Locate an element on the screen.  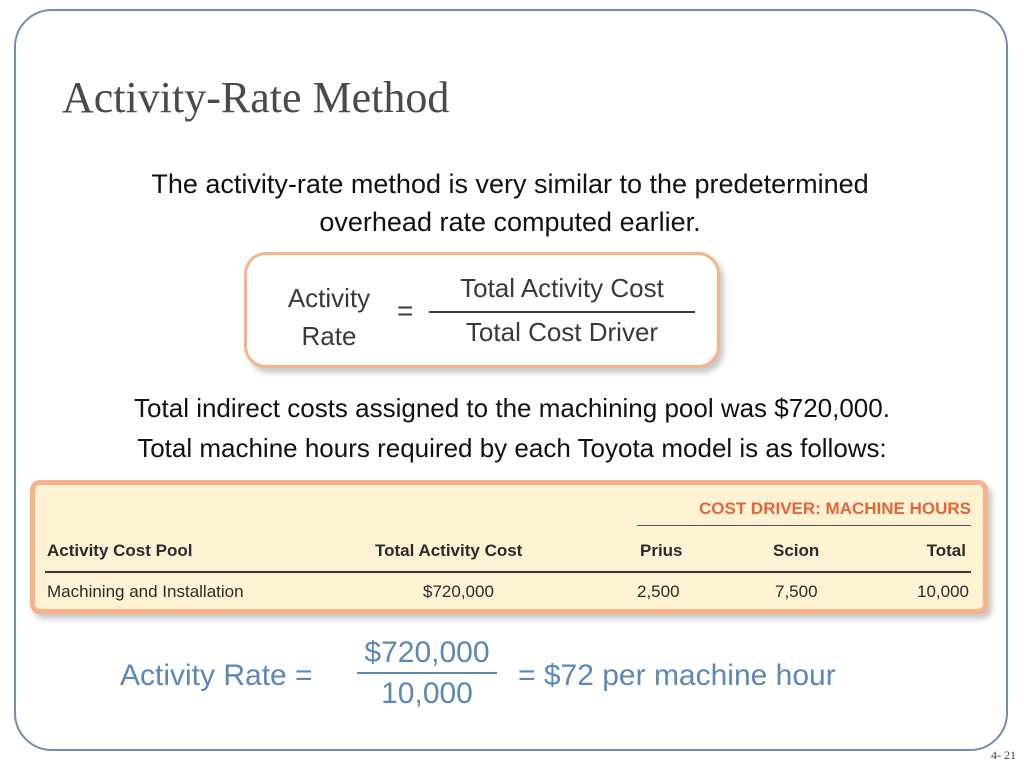
formula-left-line2: Rate is located at coordinates (329, 336).